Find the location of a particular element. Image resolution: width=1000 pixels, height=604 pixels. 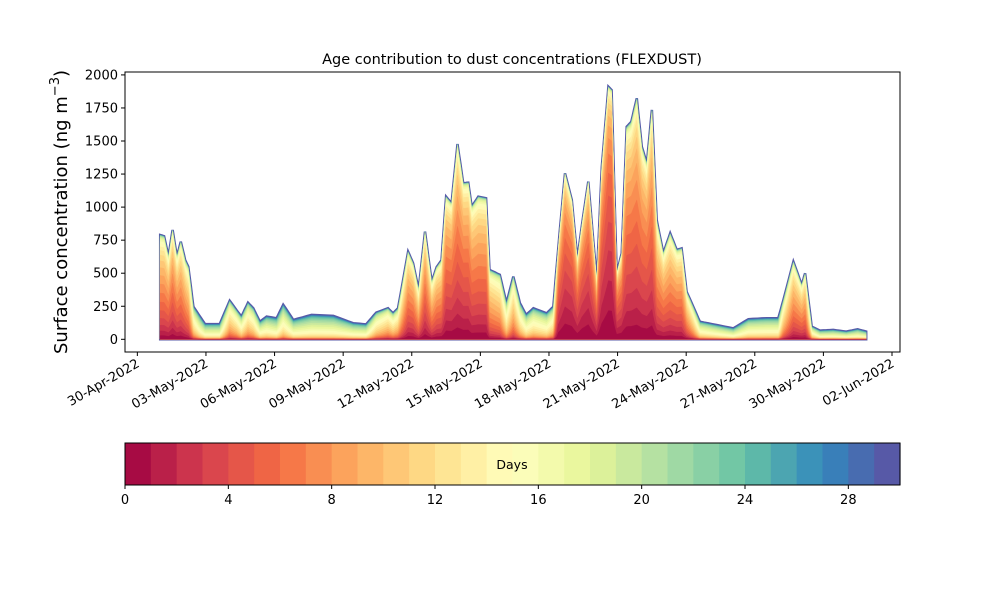

colorbar-tick-label: 16 is located at coordinates (538, 500).